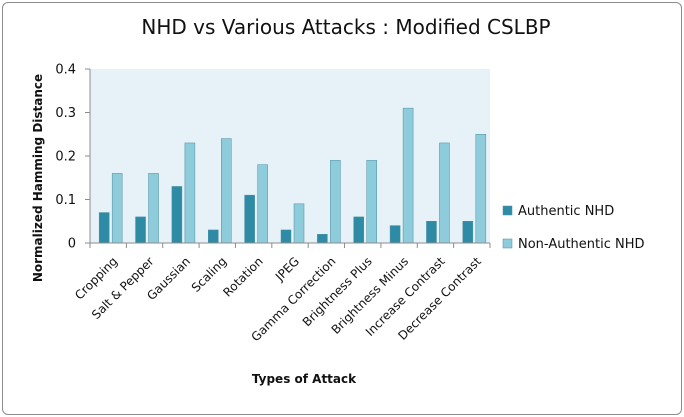 This screenshot has height=417, width=684. Describe the element at coordinates (304, 379) in the screenshot. I see `x-axis-title: Types of Attack` at that location.